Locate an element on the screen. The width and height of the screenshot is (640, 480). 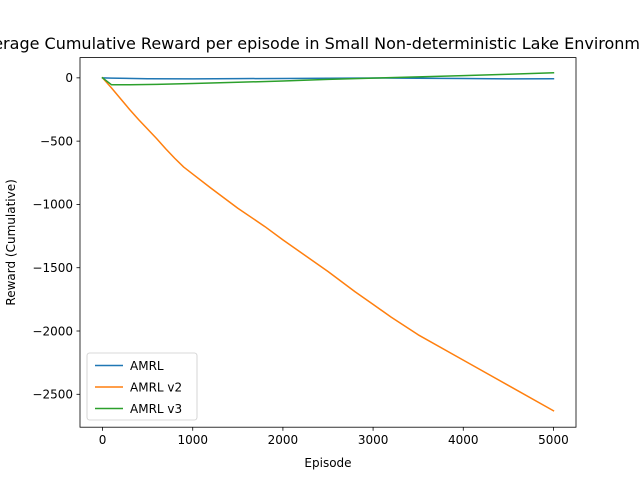
y-axis-label: Reward (Cumulative) is located at coordinates (11, 242).